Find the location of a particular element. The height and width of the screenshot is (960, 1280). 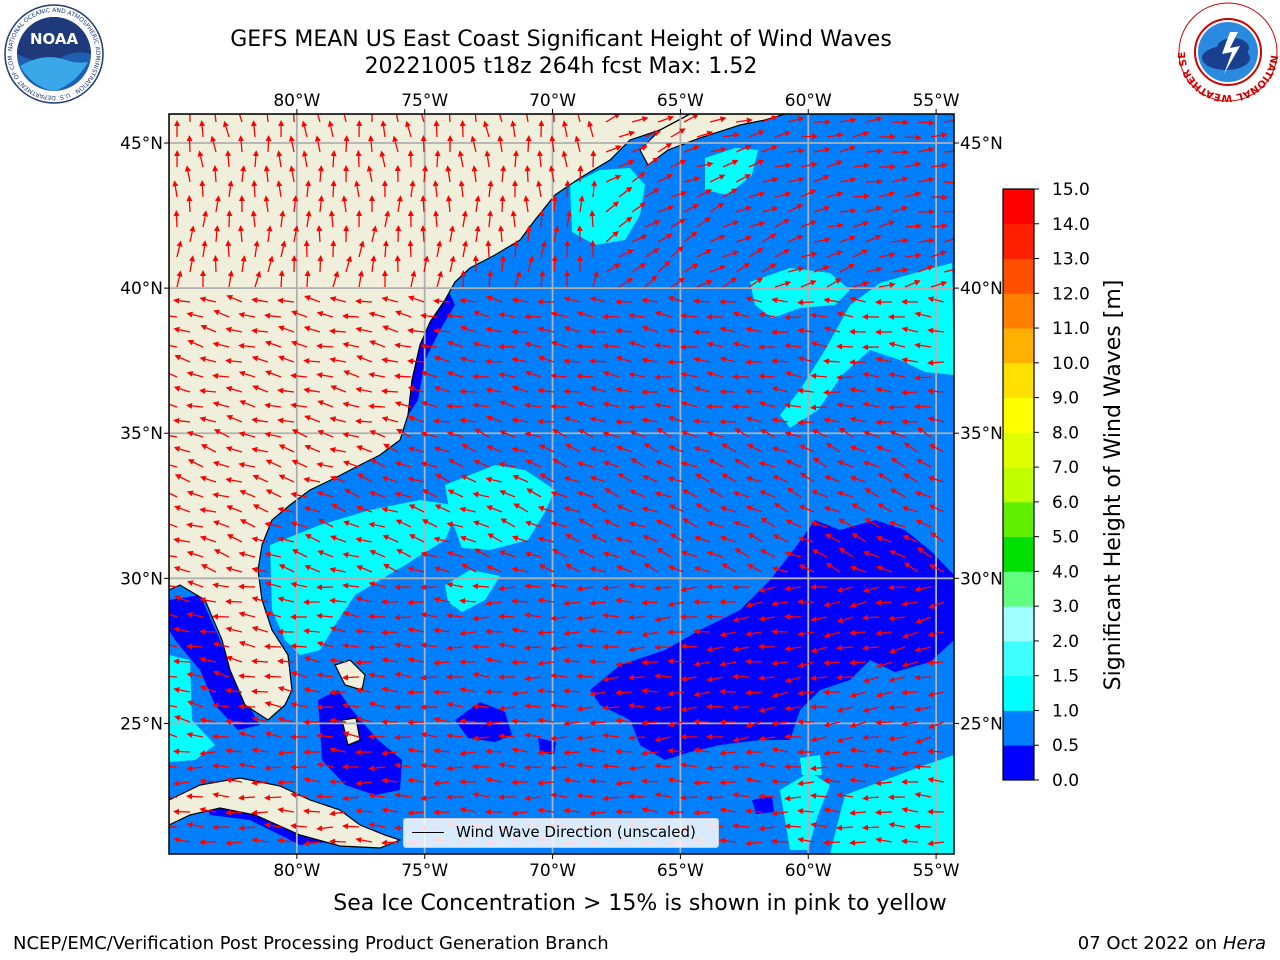

noaa-logo-text: NOAA is located at coordinates (54, 39).